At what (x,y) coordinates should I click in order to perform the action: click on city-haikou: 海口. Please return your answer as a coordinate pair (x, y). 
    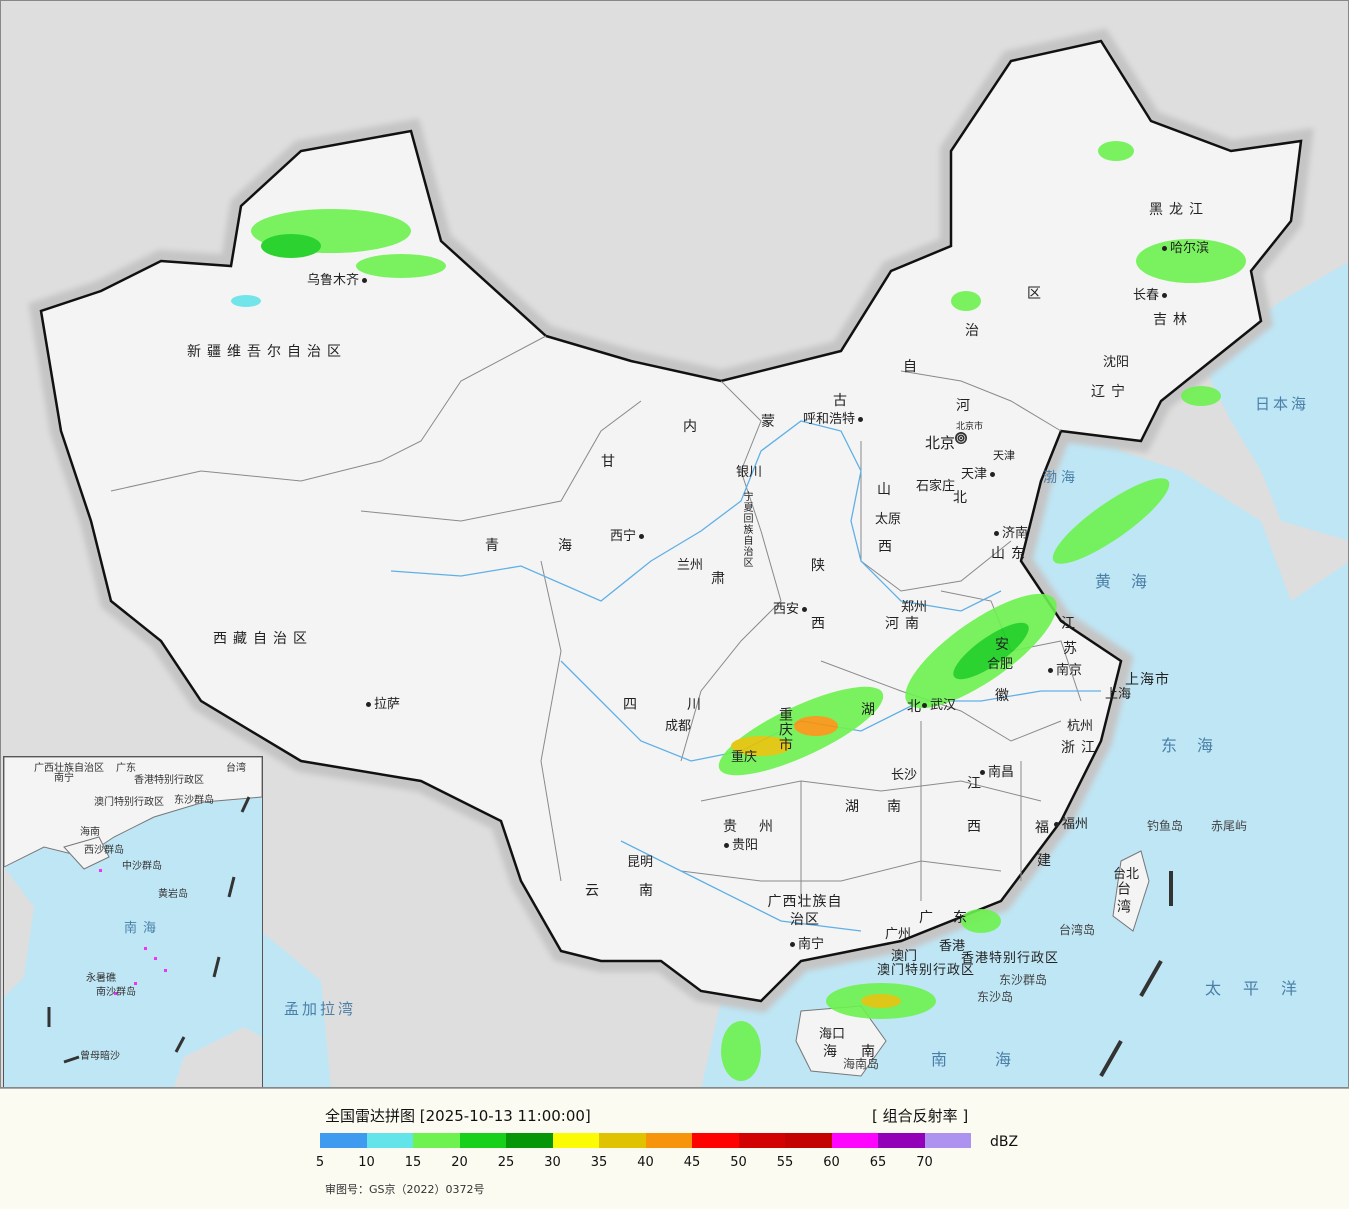
    Looking at the image, I should click on (832, 1034).